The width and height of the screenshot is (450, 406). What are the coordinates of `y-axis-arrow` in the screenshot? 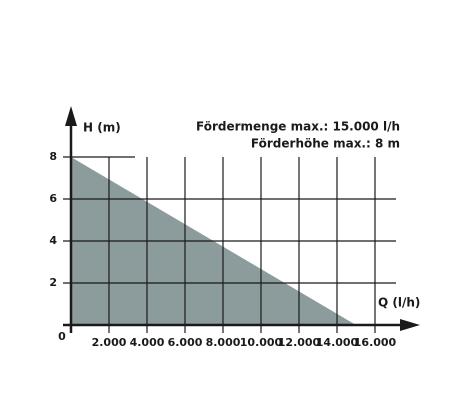 It's located at (71, 116).